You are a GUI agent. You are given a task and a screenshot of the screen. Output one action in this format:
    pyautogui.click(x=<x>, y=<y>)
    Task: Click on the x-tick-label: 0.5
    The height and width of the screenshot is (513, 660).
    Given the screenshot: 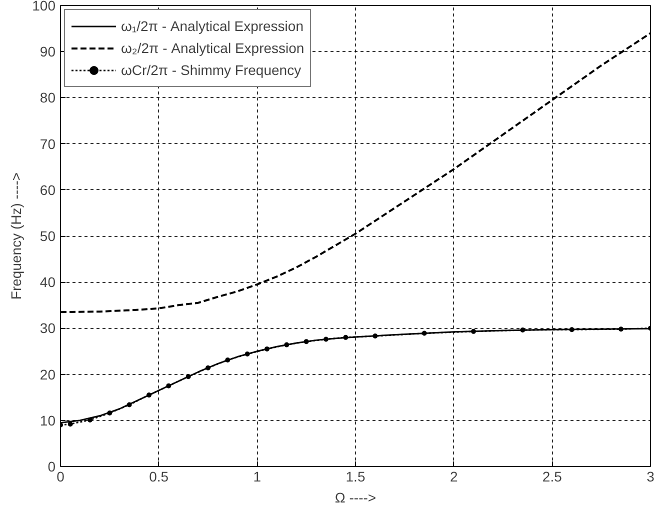 What is the action you would take?
    pyautogui.click(x=159, y=476)
    